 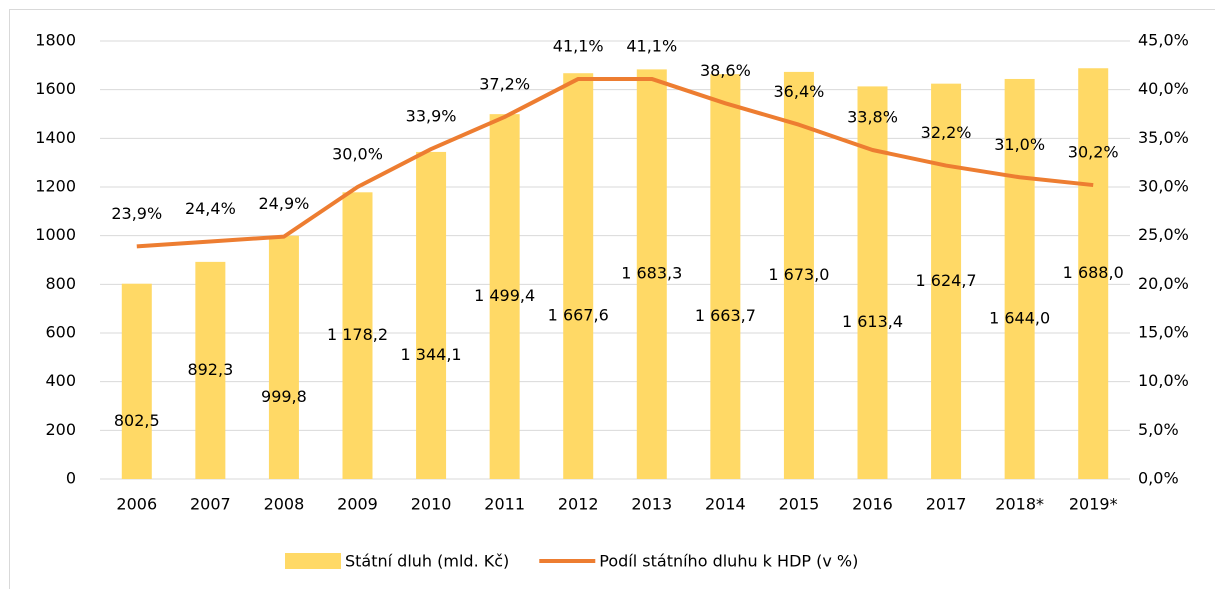 I want to click on data-label: 1 624,7, so click(x=946, y=280).